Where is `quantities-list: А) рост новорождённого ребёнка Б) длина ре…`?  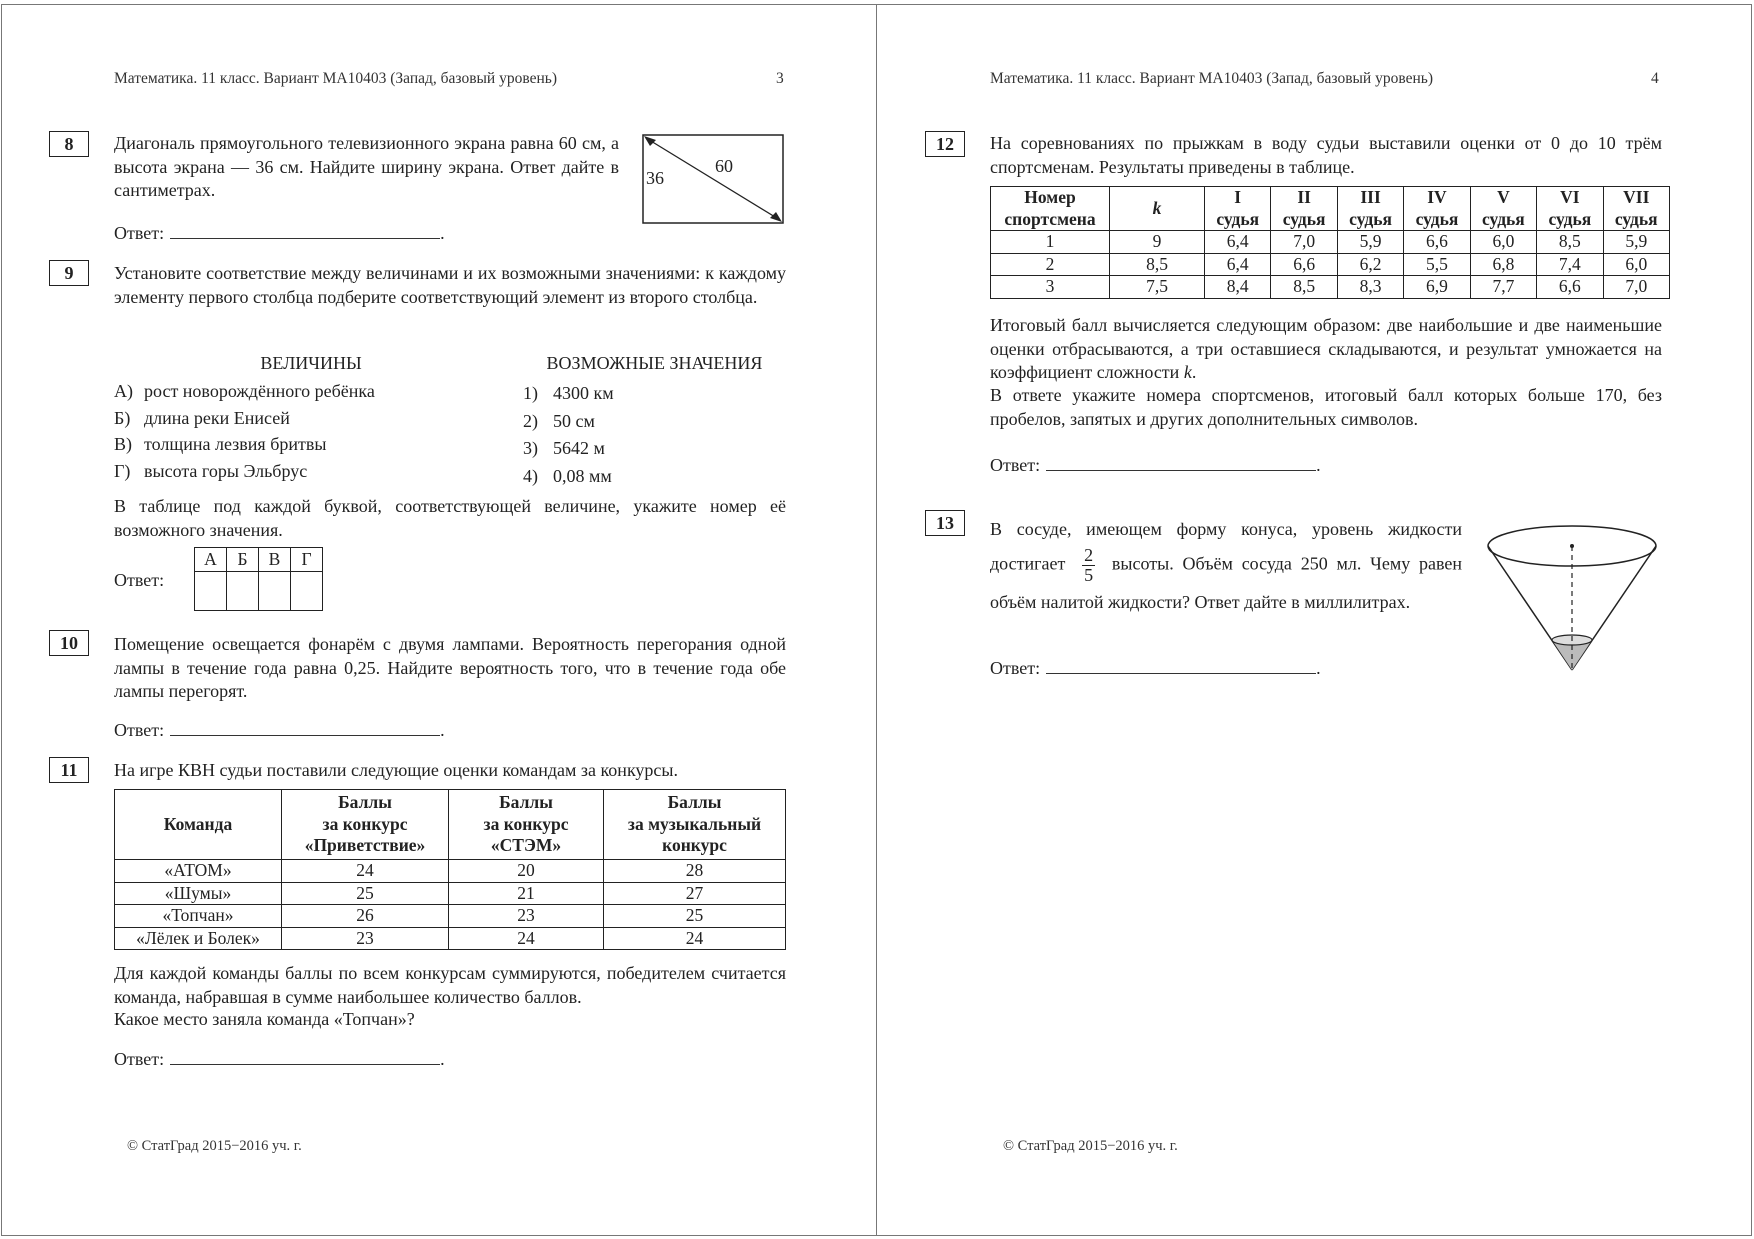 quantities-list: А) рост новорождённого ребёнка Б) длина ре… is located at coordinates (244, 431).